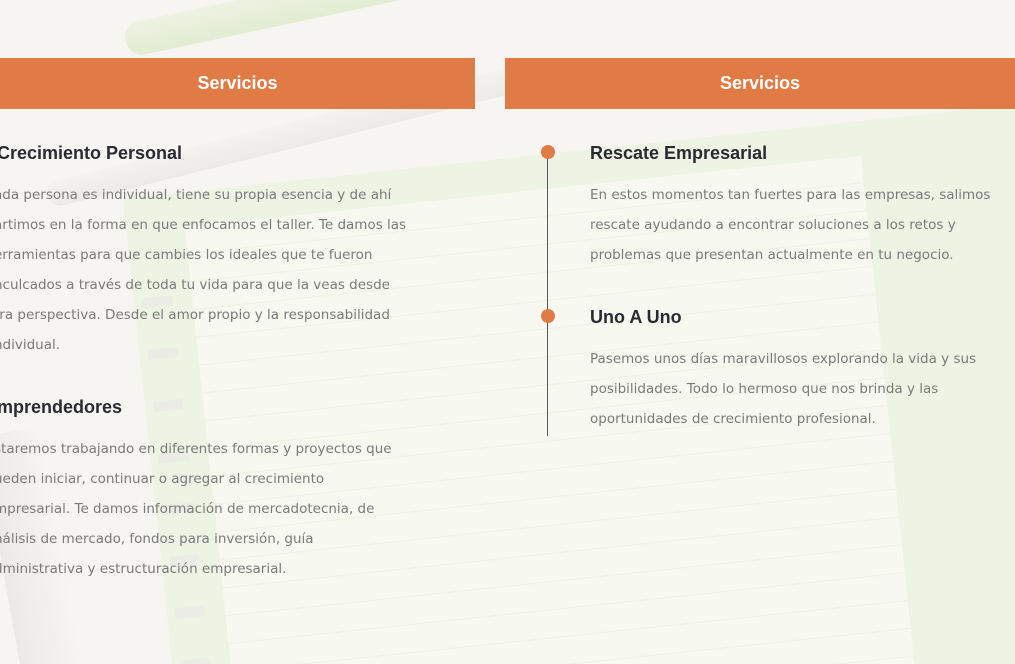 The image size is (1015, 664). Describe the element at coordinates (679, 153) in the screenshot. I see `service-title: Rescate Empresarial` at that location.